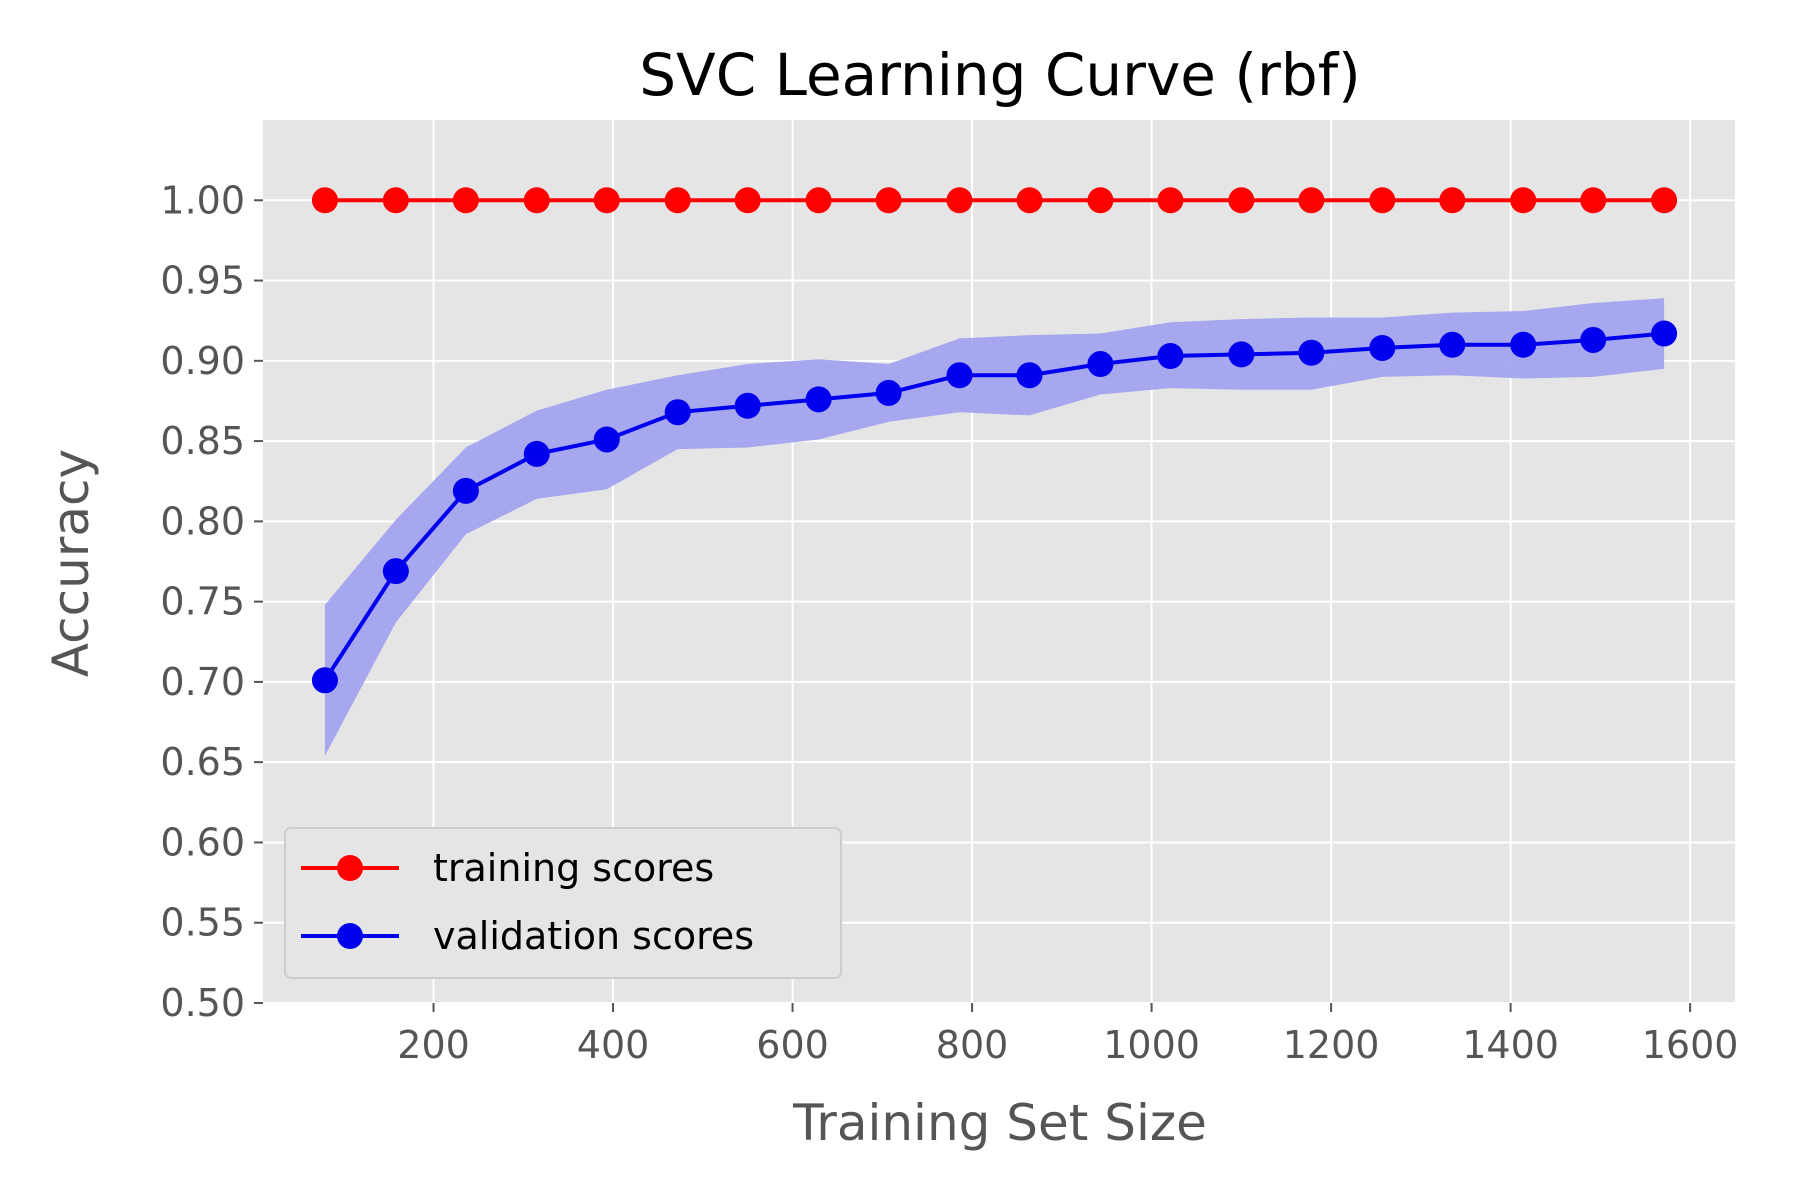 This screenshot has height=1200, width=1800. Describe the element at coordinates (1067, 1035) in the screenshot. I see `x-axis-ticks: 200 400 600 800 1000 1200 1400 1600` at that location.